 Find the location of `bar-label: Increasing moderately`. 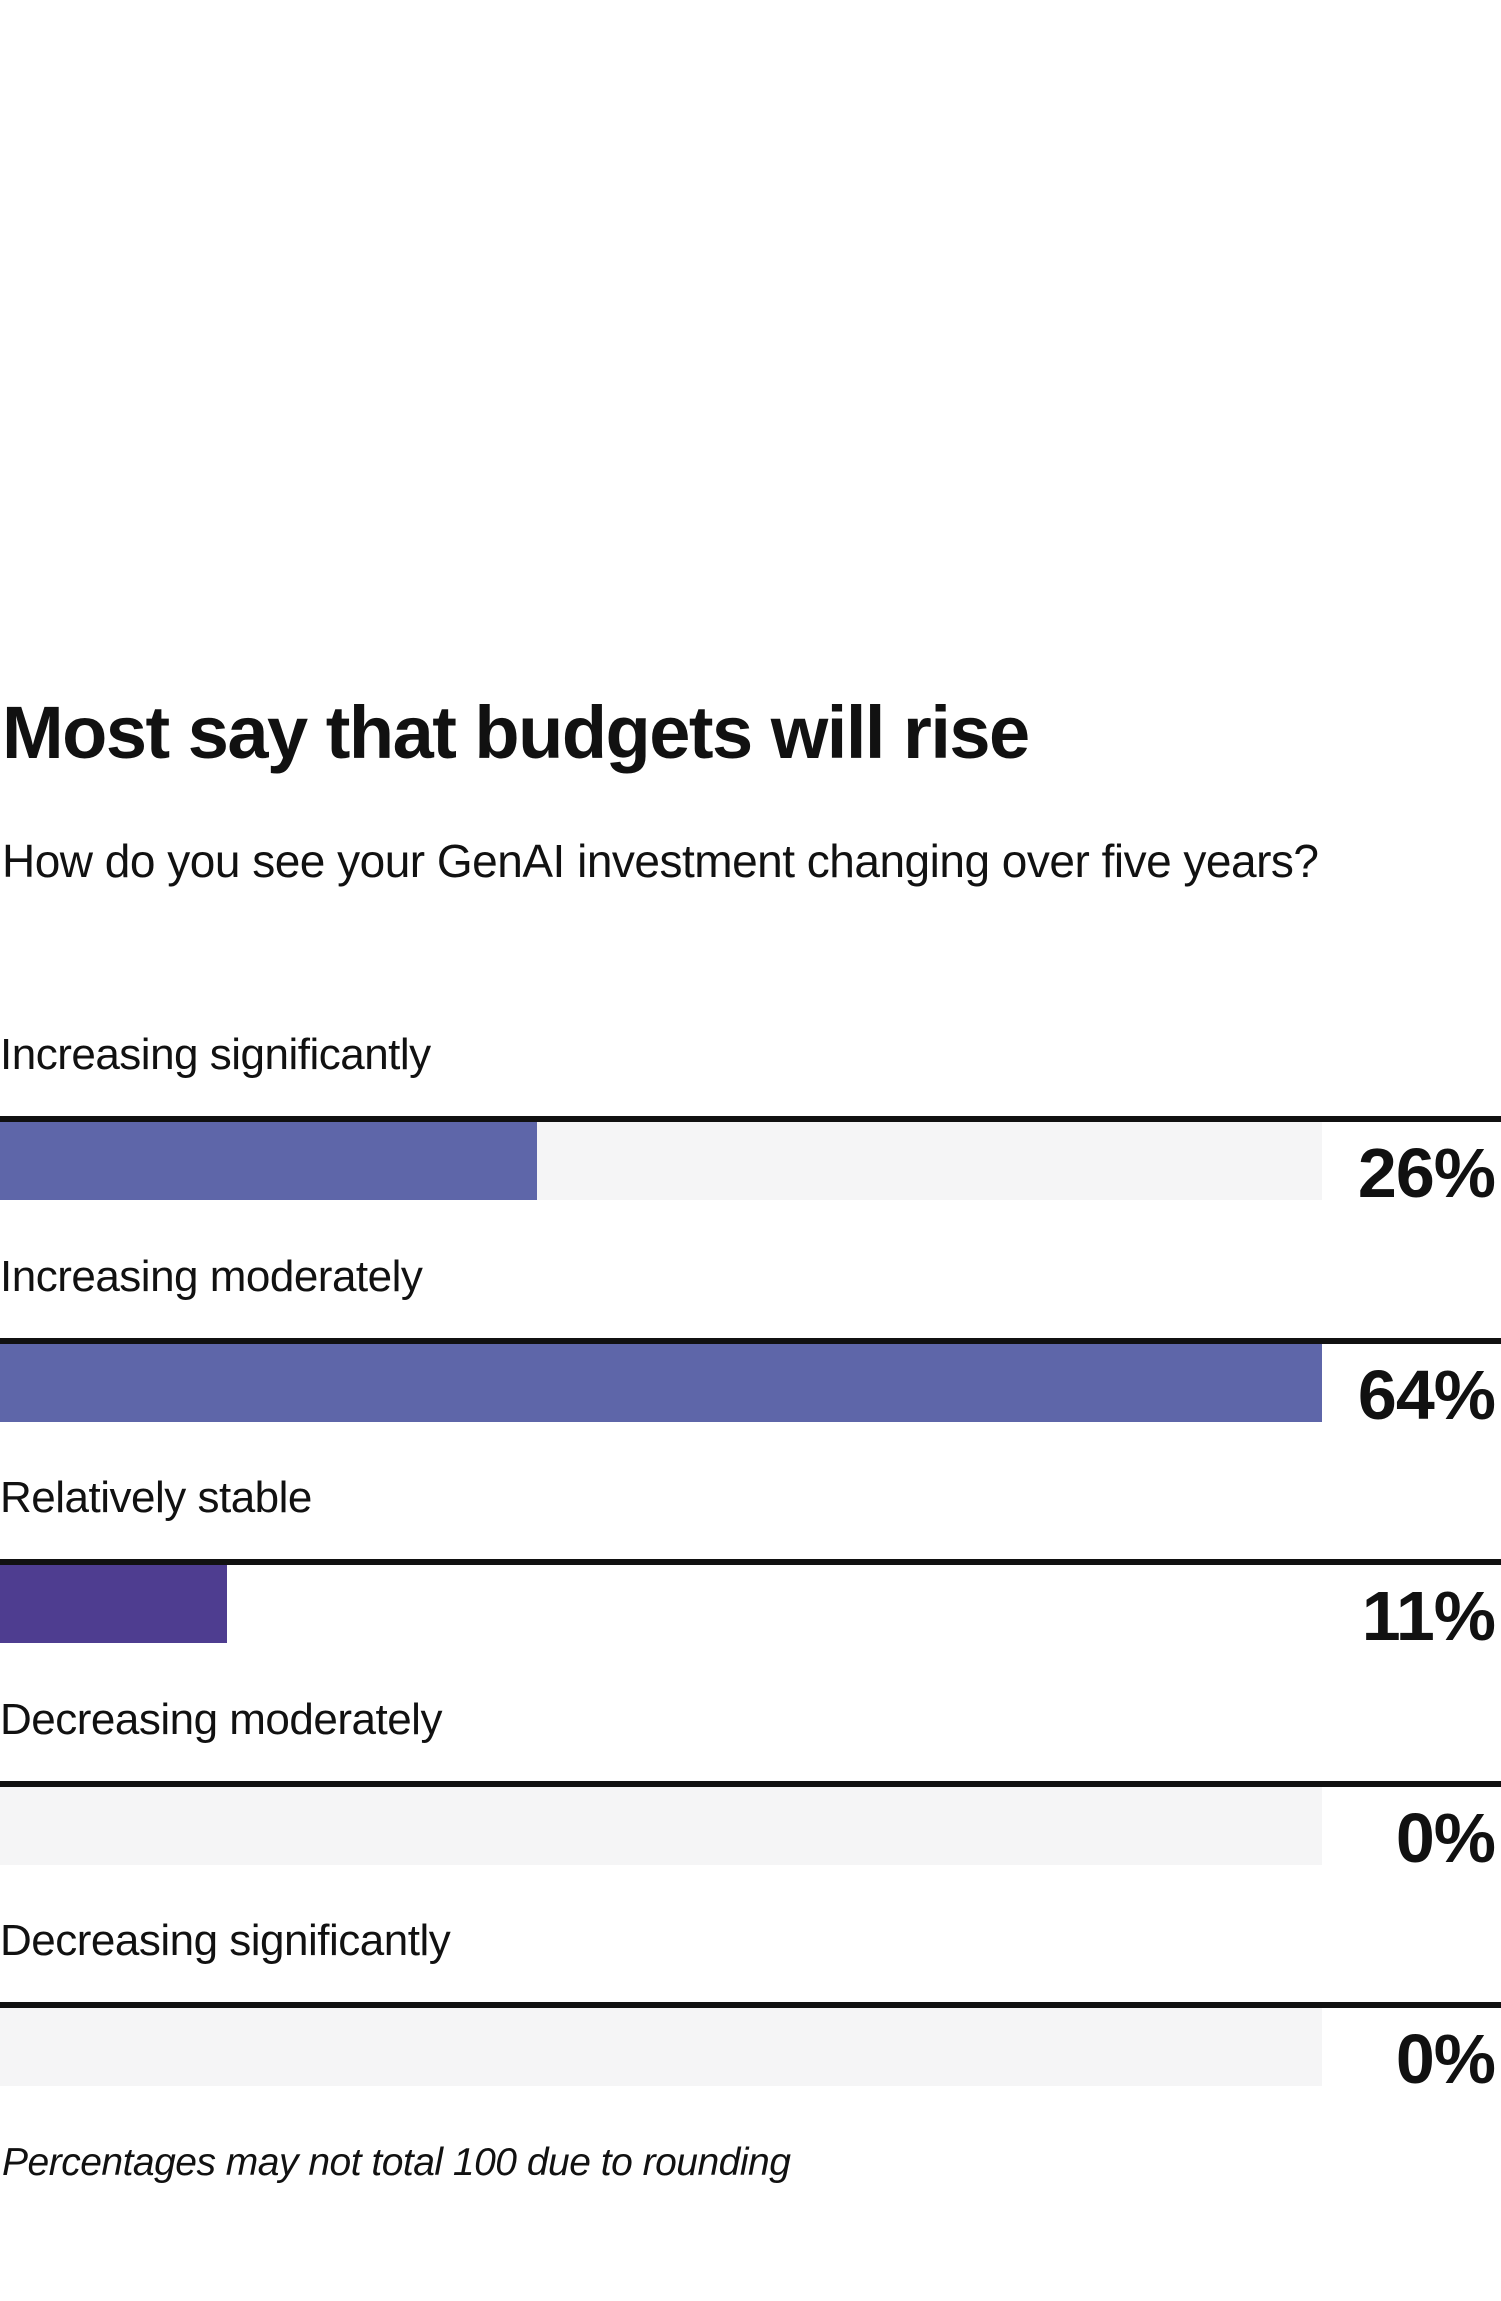

bar-label: Increasing moderately is located at coordinates (211, 1276).